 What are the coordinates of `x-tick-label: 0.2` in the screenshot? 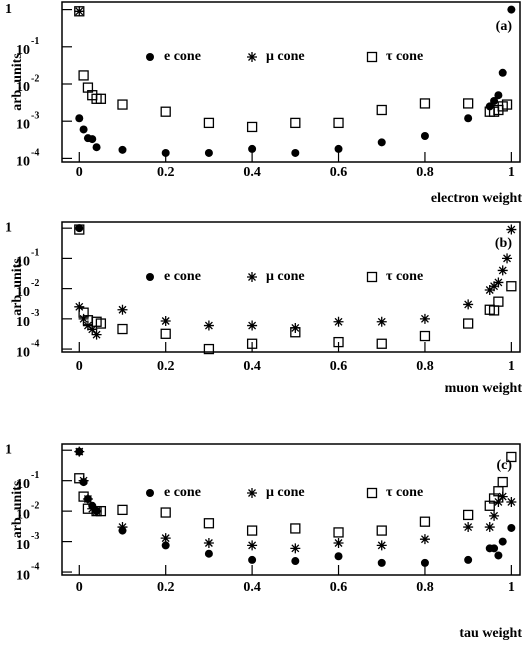 It's located at (166, 172).